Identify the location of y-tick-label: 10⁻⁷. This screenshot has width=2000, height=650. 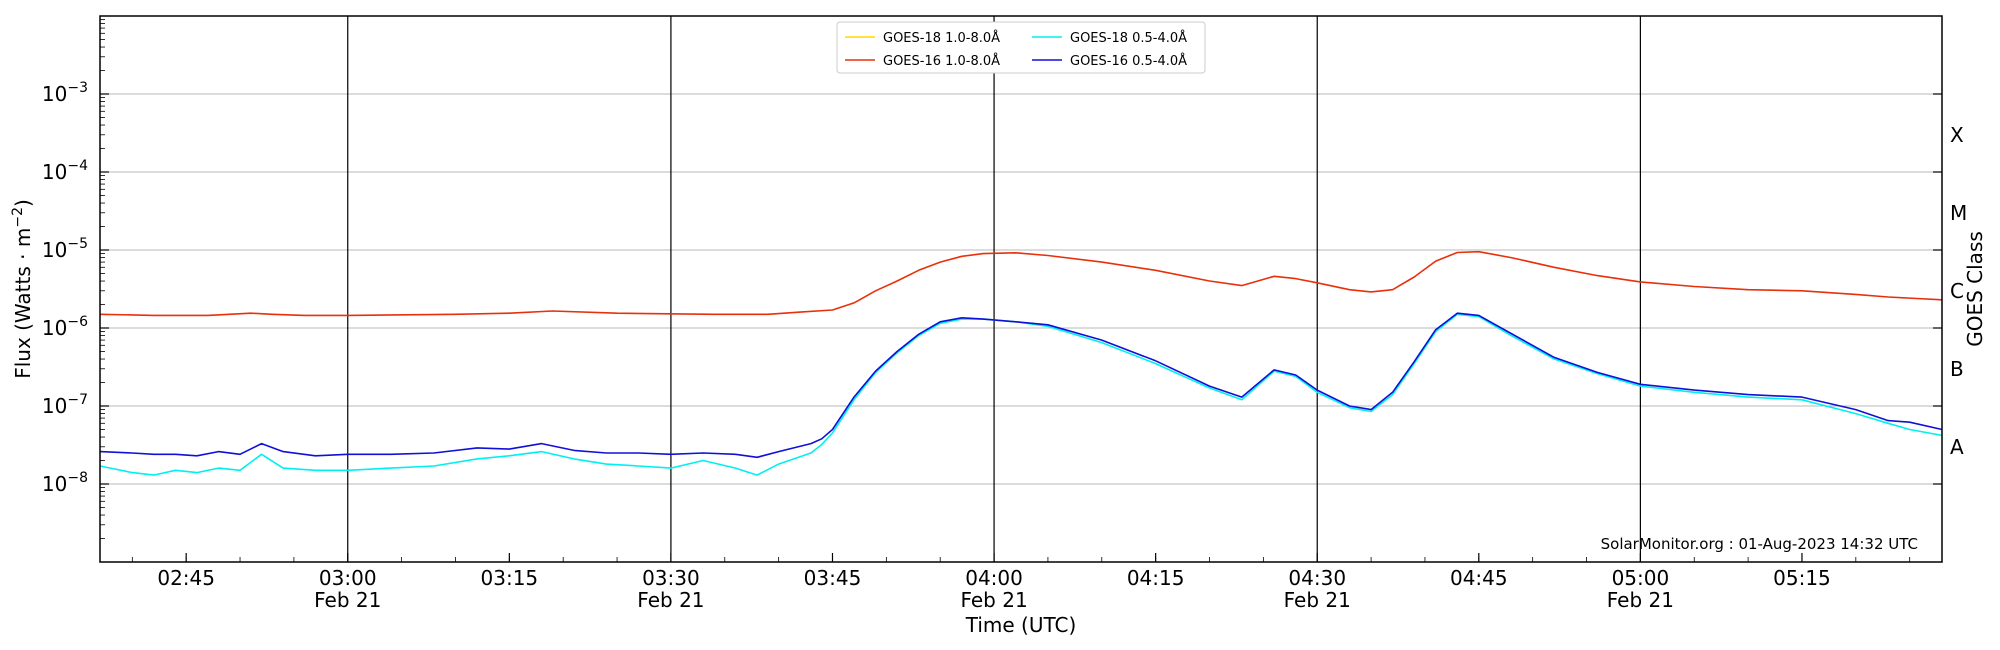
(65, 405).